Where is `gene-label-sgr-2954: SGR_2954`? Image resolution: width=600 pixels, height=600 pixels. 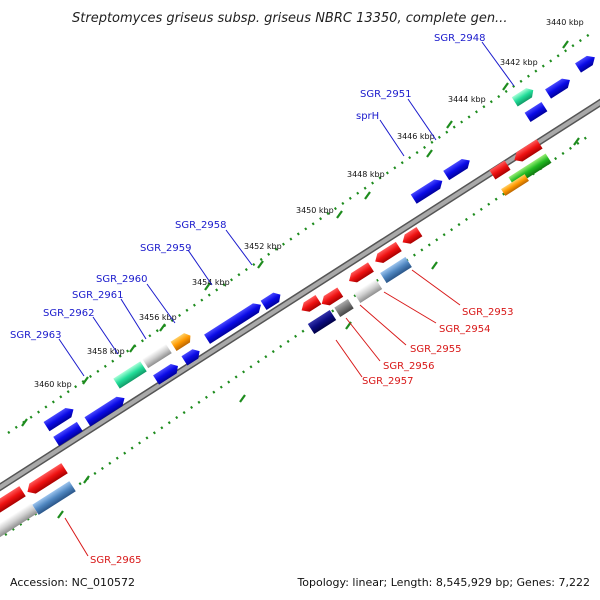
gene-label-sgr-2954: SGR_2954 is located at coordinates (465, 329).